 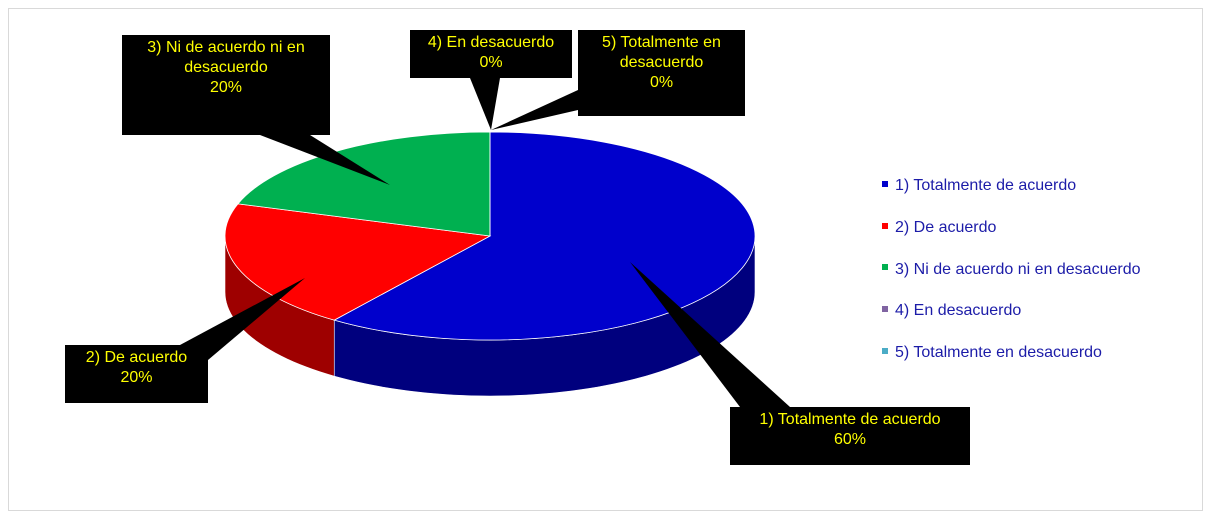 I want to click on legend-label: 2) De acuerdo, so click(x=946, y=227).